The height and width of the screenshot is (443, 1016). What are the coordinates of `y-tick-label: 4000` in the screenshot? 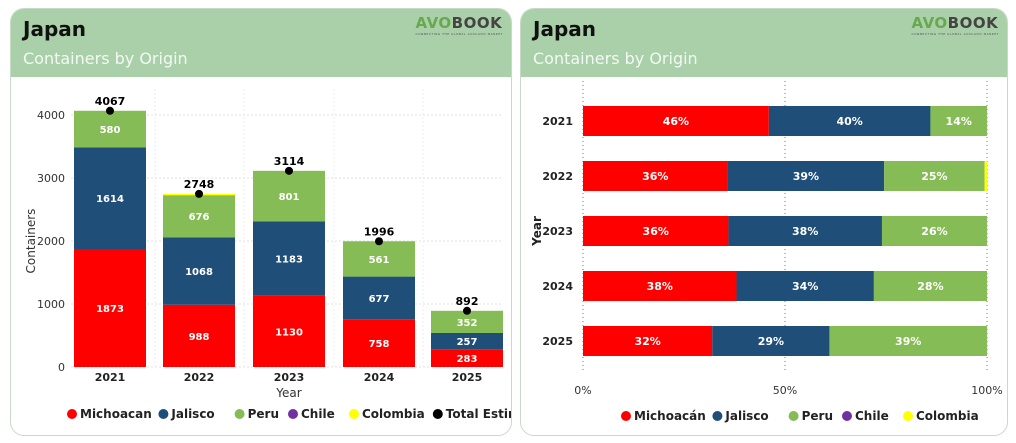 It's located at (51, 115).